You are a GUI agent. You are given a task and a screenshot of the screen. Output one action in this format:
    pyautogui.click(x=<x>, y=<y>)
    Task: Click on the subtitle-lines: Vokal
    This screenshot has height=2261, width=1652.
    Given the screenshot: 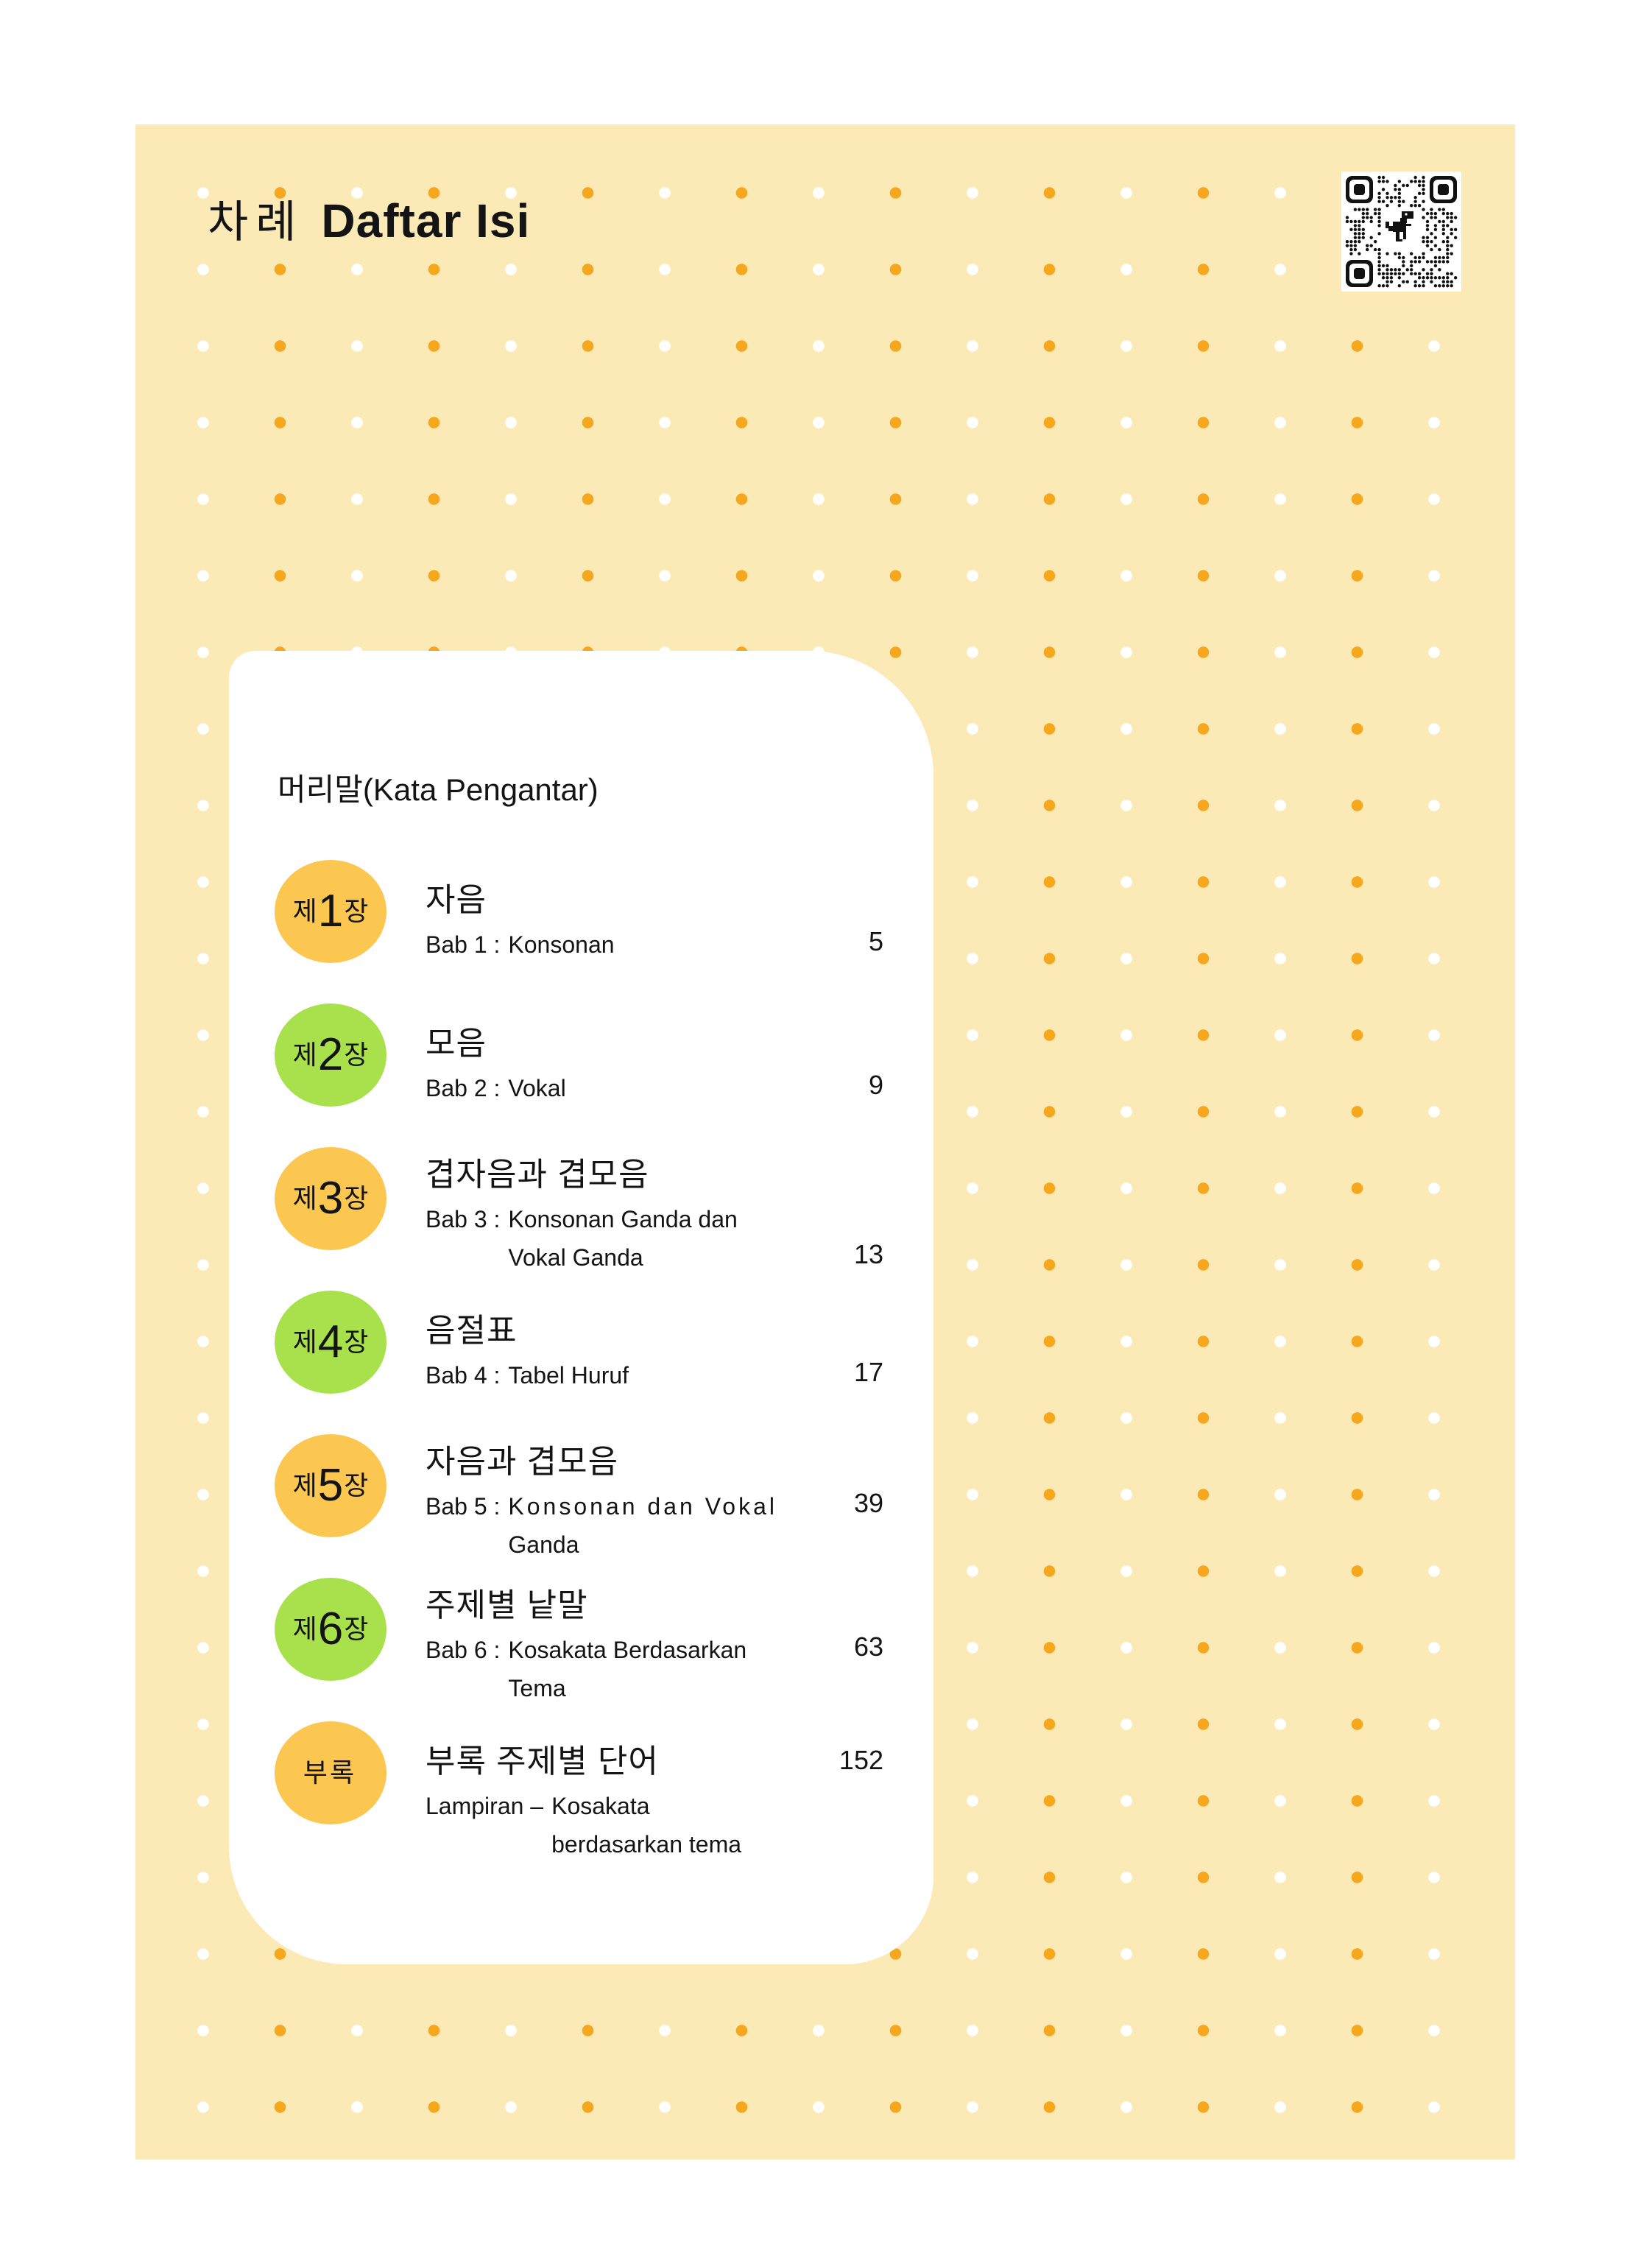 What is the action you would take?
    pyautogui.click(x=536, y=1088)
    